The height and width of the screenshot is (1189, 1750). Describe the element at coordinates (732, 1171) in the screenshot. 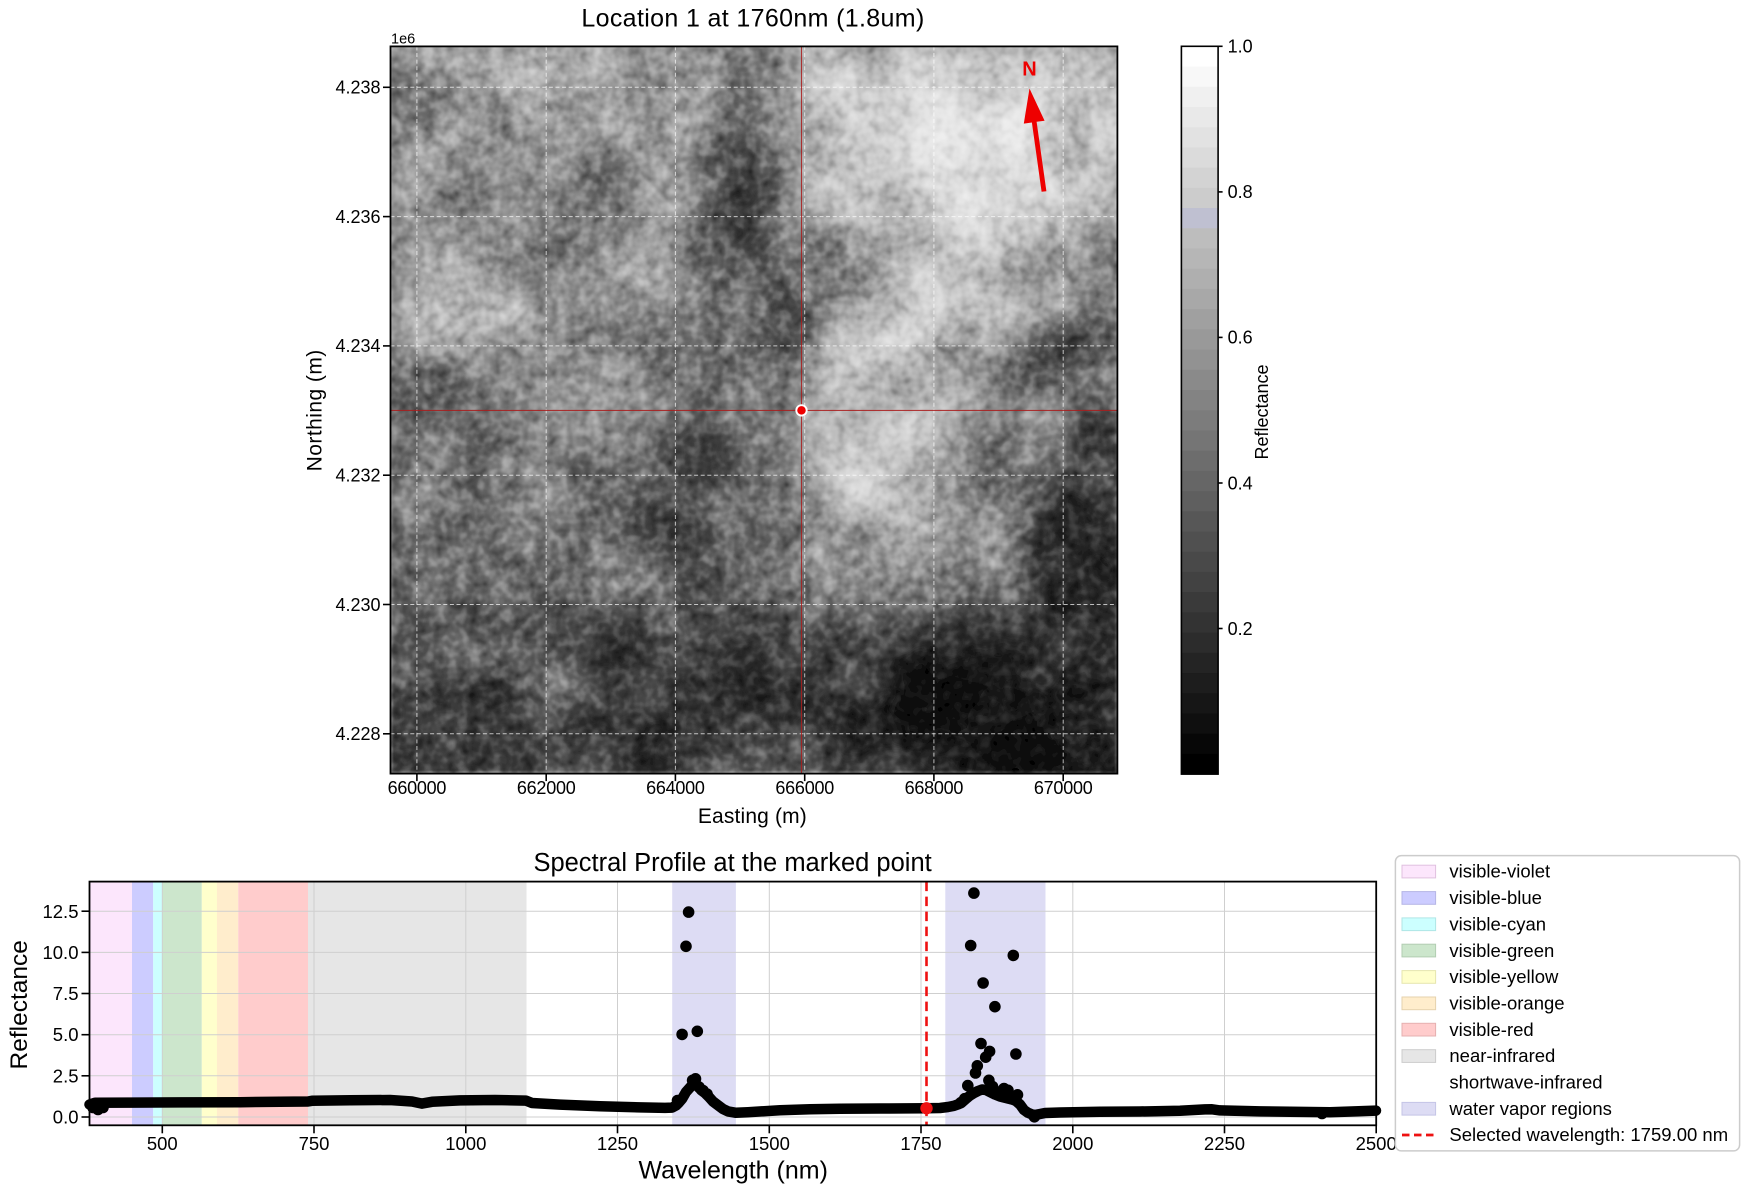

I see `svg-text: Wavelength (nm)` at that location.